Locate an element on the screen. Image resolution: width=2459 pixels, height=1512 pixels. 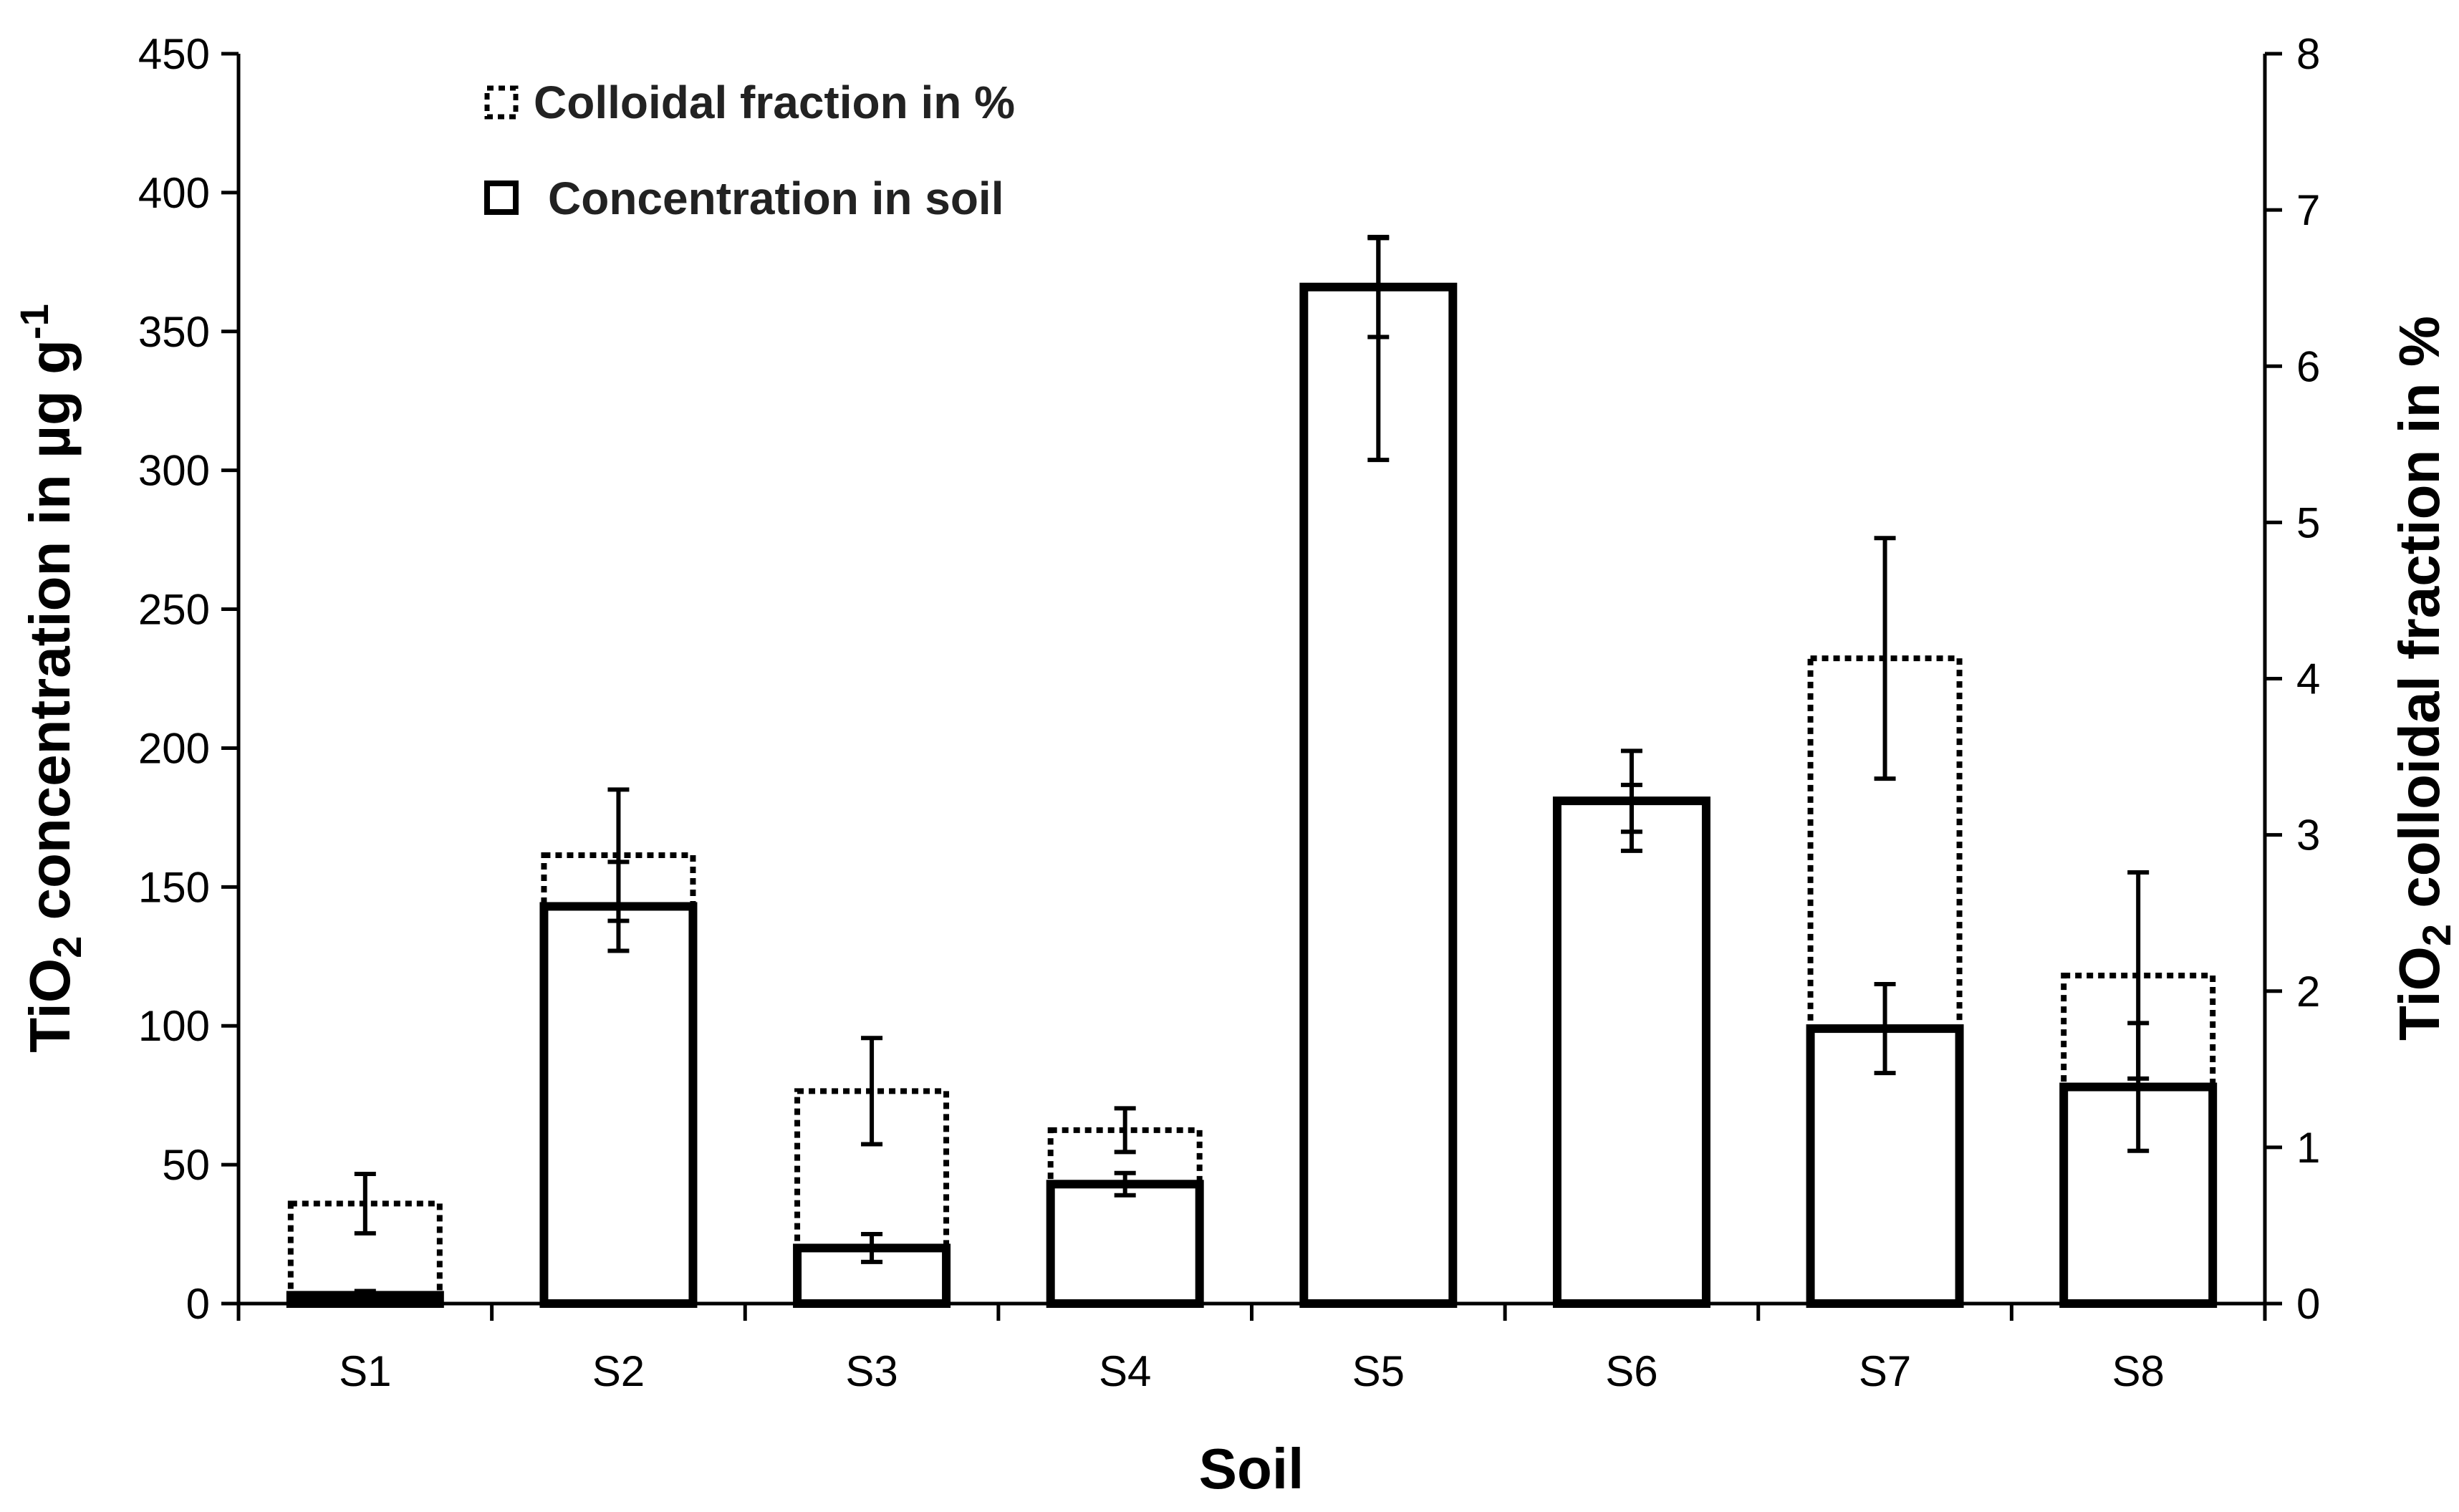
legend-label-colloidal-fraction: Colloidal fraction in % is located at coordinates (774, 102).